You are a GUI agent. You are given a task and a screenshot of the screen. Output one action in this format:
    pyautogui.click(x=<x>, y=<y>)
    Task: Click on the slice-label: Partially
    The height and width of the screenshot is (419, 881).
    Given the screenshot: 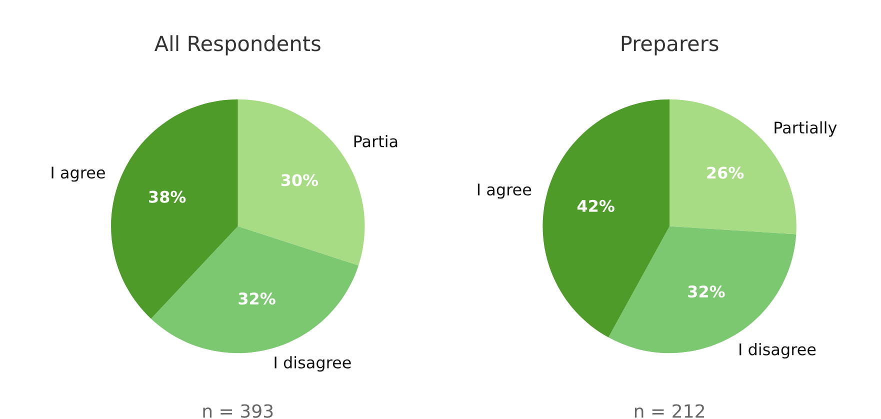 What is the action you would take?
    pyautogui.click(x=805, y=129)
    